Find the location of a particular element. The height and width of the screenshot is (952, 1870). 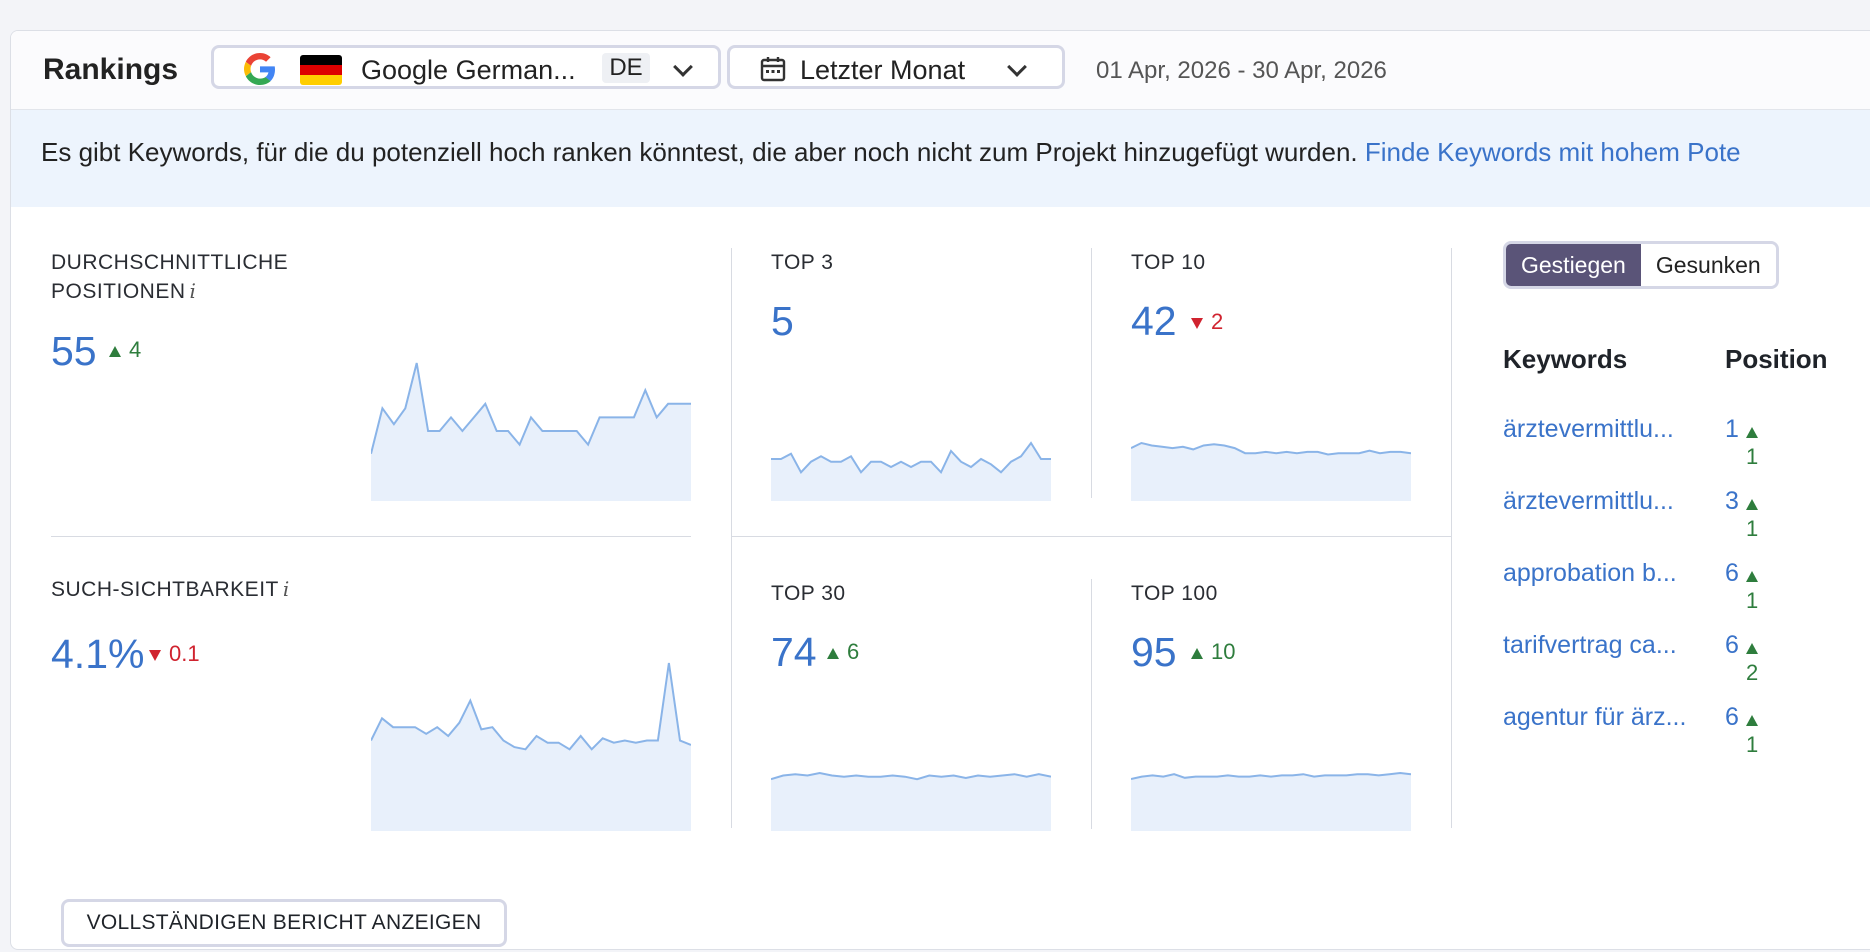

top30-label: TOP 30 is located at coordinates (808, 593).